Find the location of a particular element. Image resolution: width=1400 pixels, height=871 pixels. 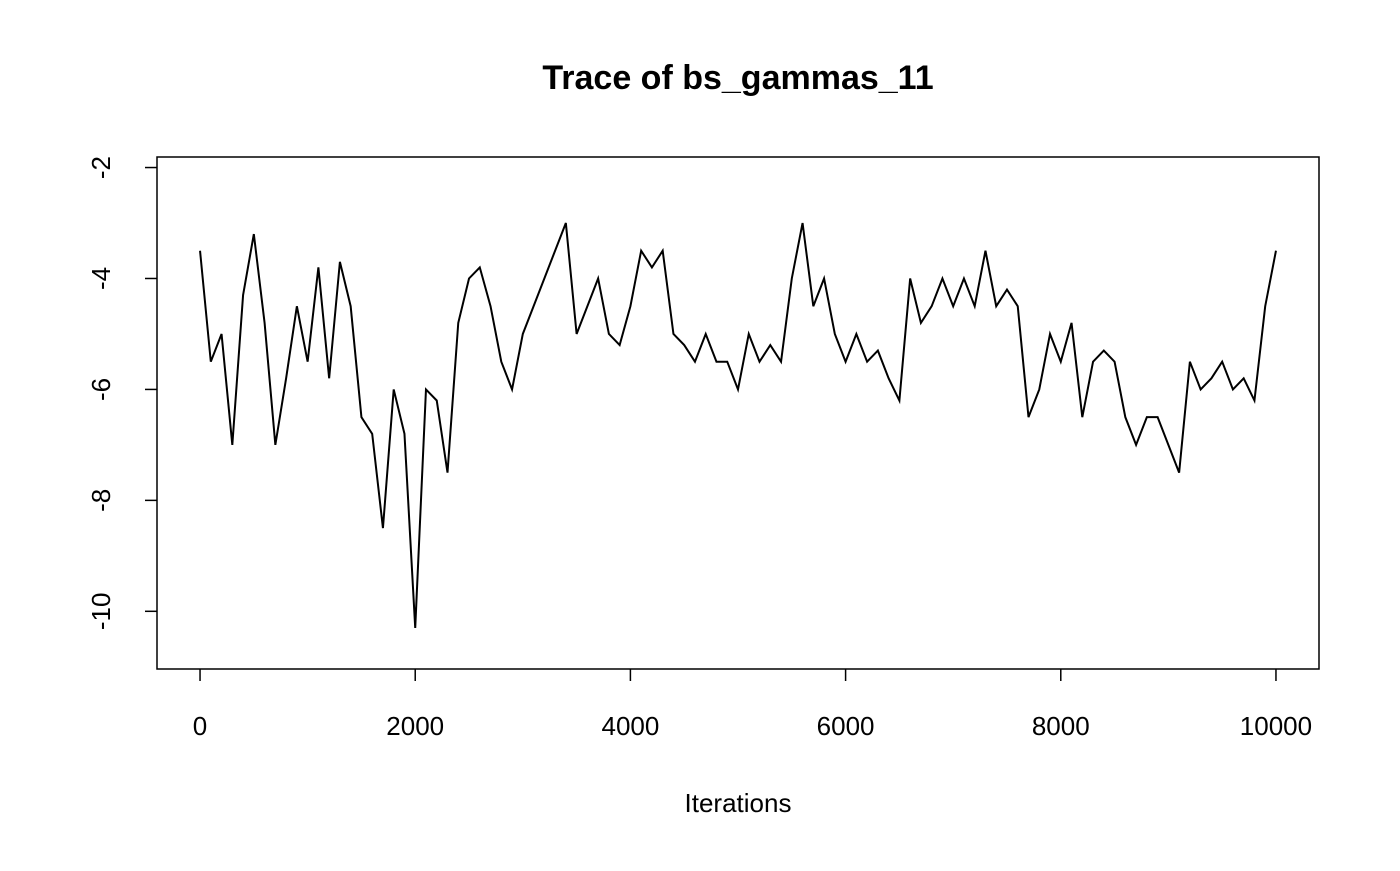

x-tick-label: 0 is located at coordinates (200, 726).